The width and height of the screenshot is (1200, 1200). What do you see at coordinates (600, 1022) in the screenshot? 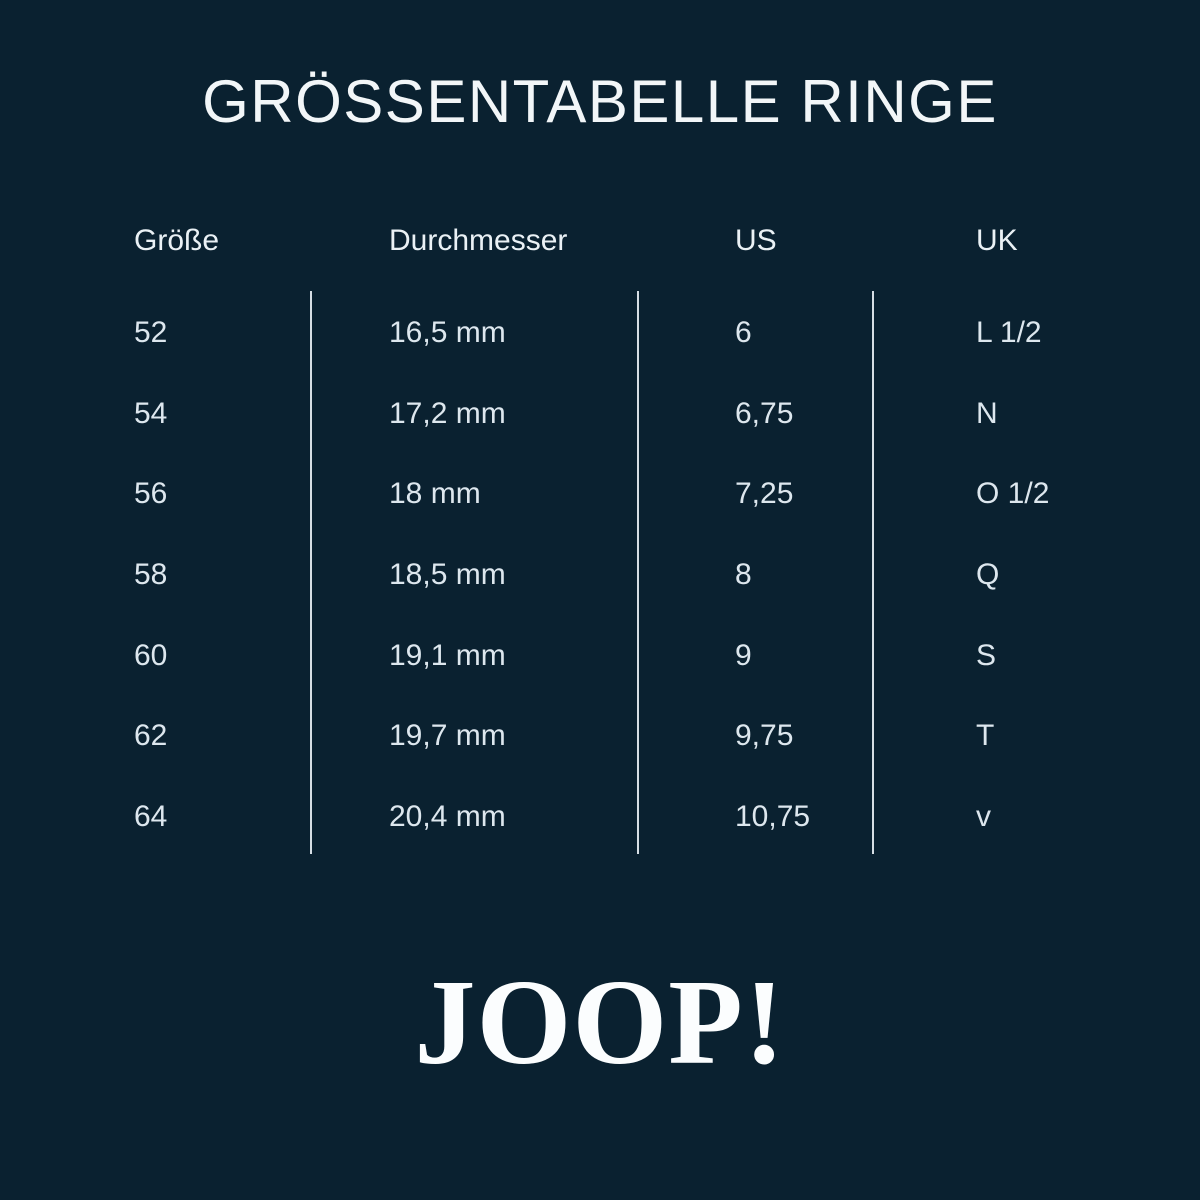
I see `brand-logo: JOOP!` at bounding box center [600, 1022].